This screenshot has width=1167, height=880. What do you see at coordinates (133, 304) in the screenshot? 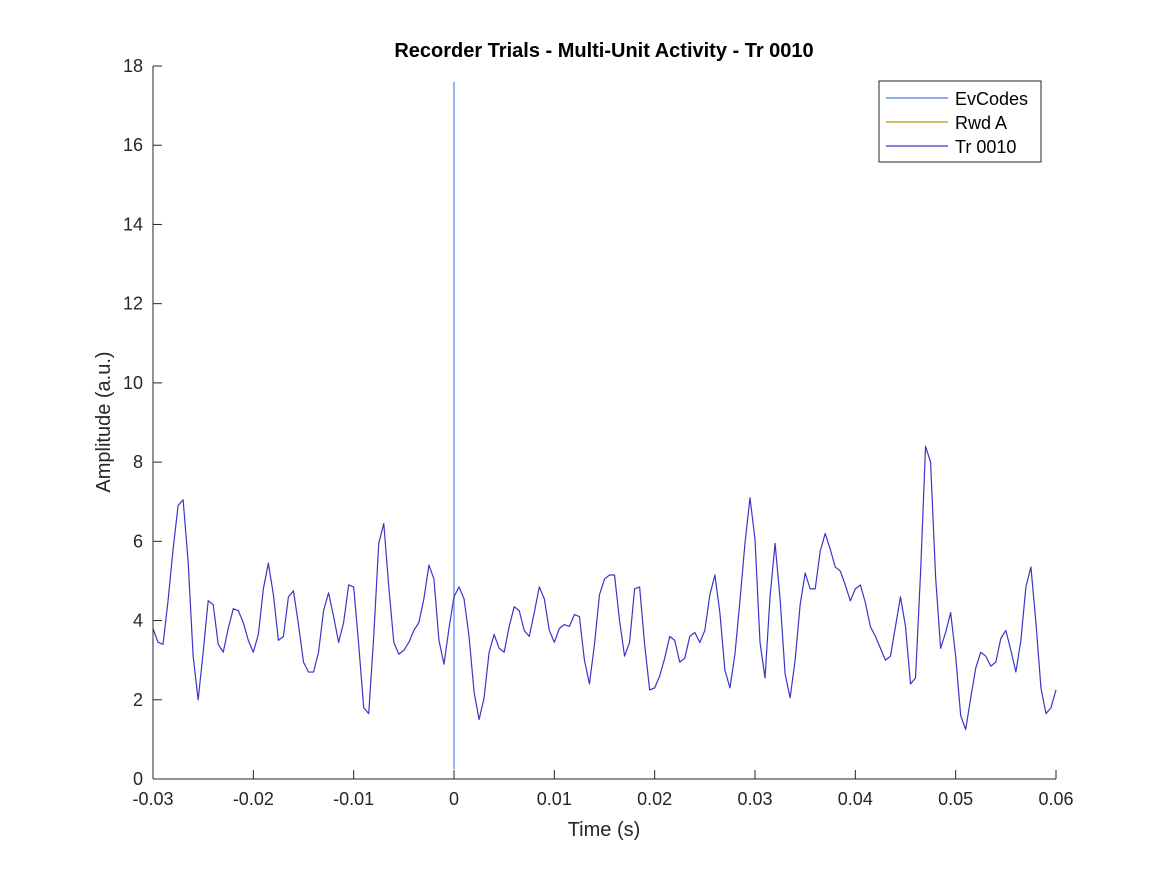
I see `y-tick-label: 12` at bounding box center [133, 304].